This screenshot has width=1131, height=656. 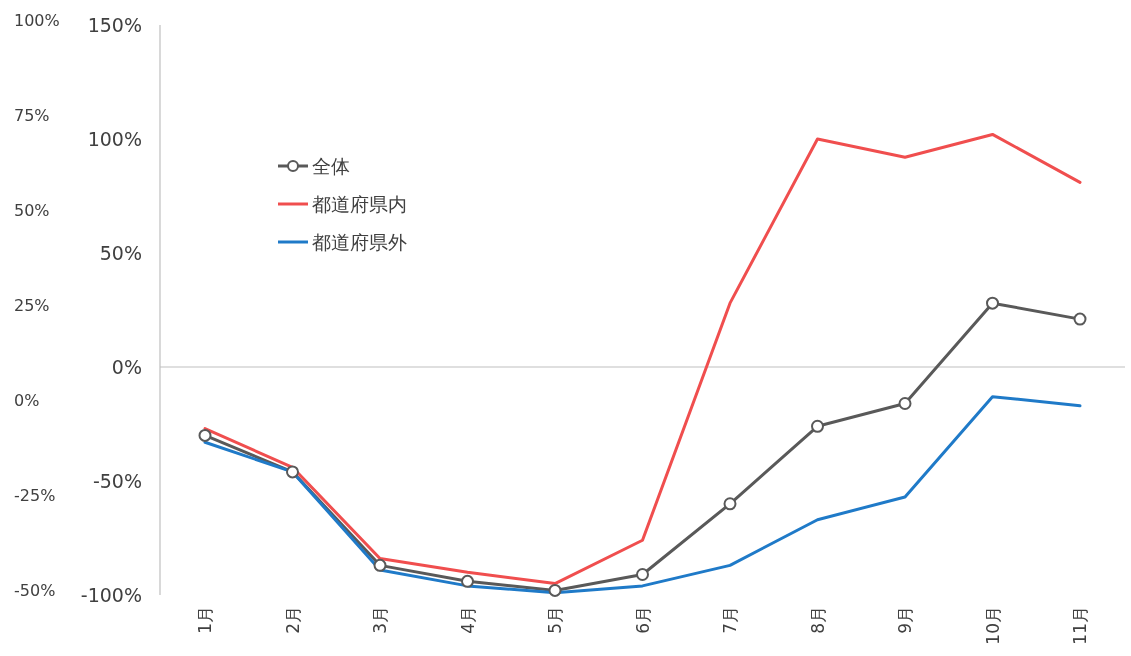 What do you see at coordinates (555, 620) in the screenshot?
I see `x-tick-label: 5月` at bounding box center [555, 620].